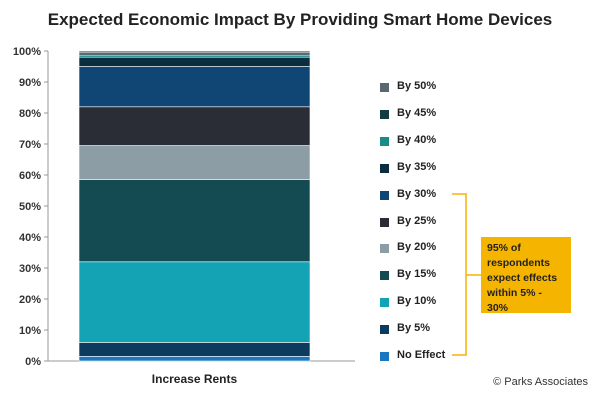 The width and height of the screenshot is (600, 400). I want to click on y-tick-label: 60%, so click(30, 176).